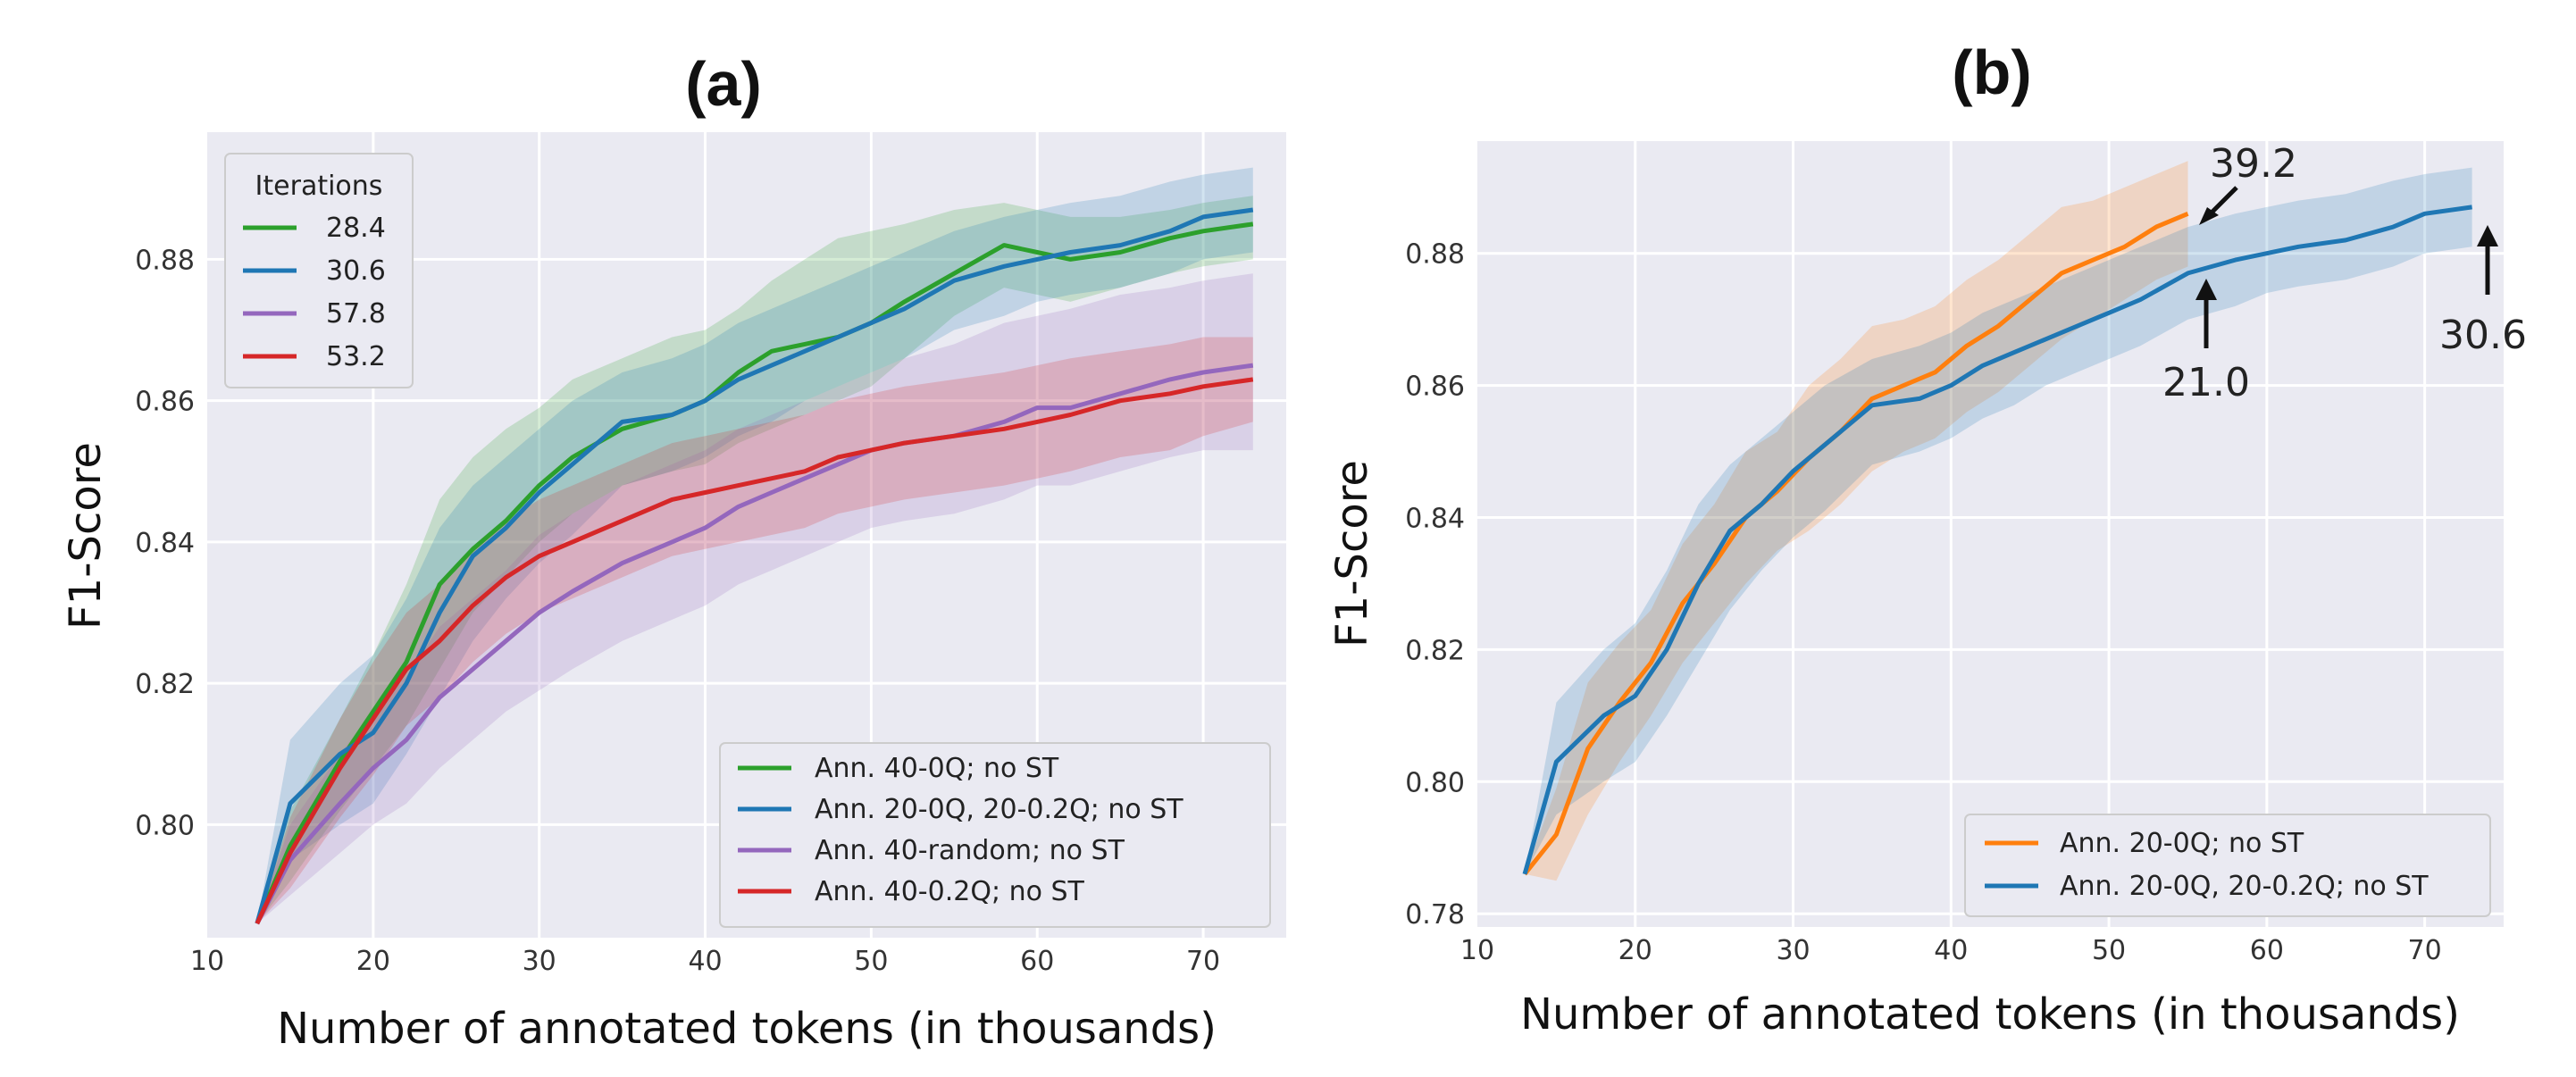  I want to click on legend-label-ann-20-0q-20-02q: Ann. 20-0Q, 20-0.2Q; no ST, so click(999, 809).